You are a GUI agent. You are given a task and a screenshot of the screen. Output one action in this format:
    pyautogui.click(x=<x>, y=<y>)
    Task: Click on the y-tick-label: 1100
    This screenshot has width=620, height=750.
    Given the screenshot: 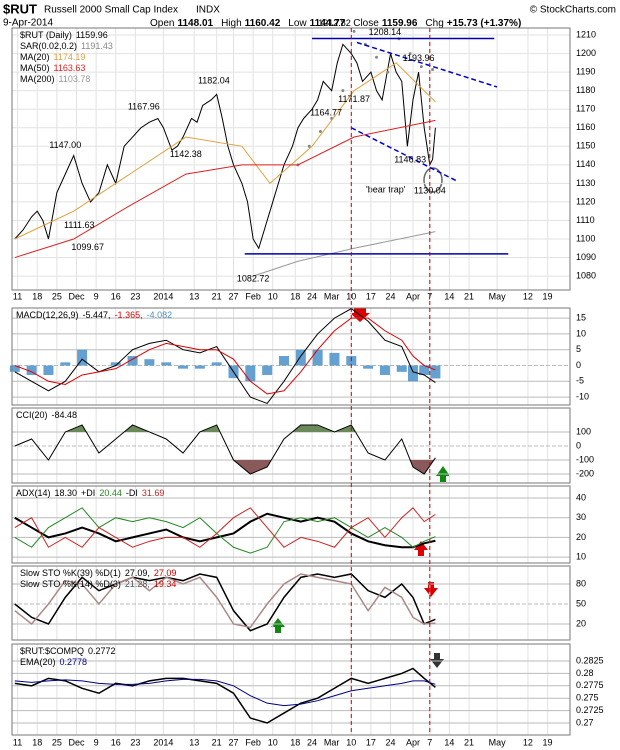 What is the action you would take?
    pyautogui.click(x=585, y=238)
    